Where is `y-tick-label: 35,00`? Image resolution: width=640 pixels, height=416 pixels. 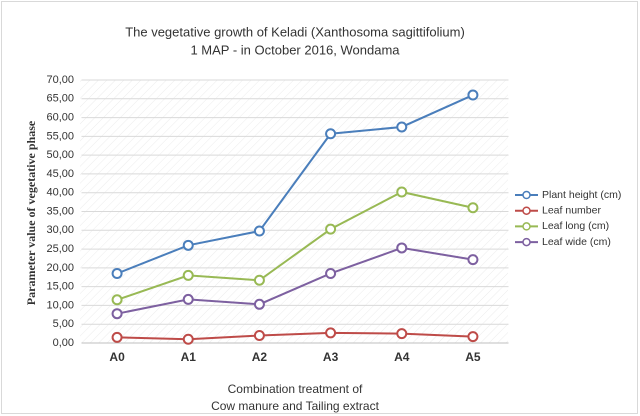 y-tick-label: 35,00 is located at coordinates (60, 211).